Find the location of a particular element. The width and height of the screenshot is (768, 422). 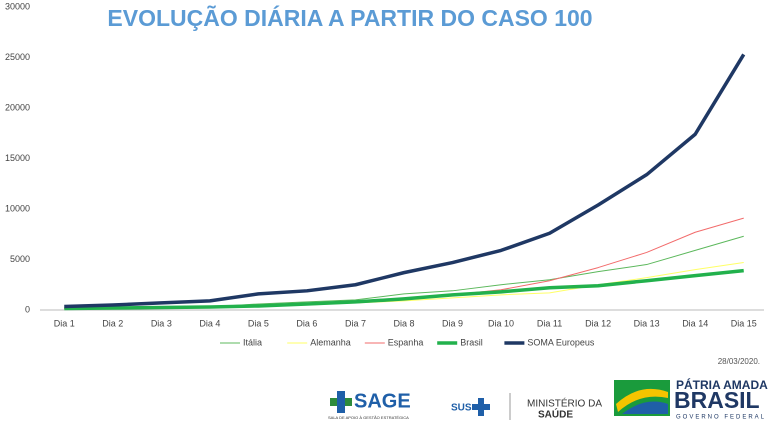

x-tick-label: Dia 13 is located at coordinates (647, 323).